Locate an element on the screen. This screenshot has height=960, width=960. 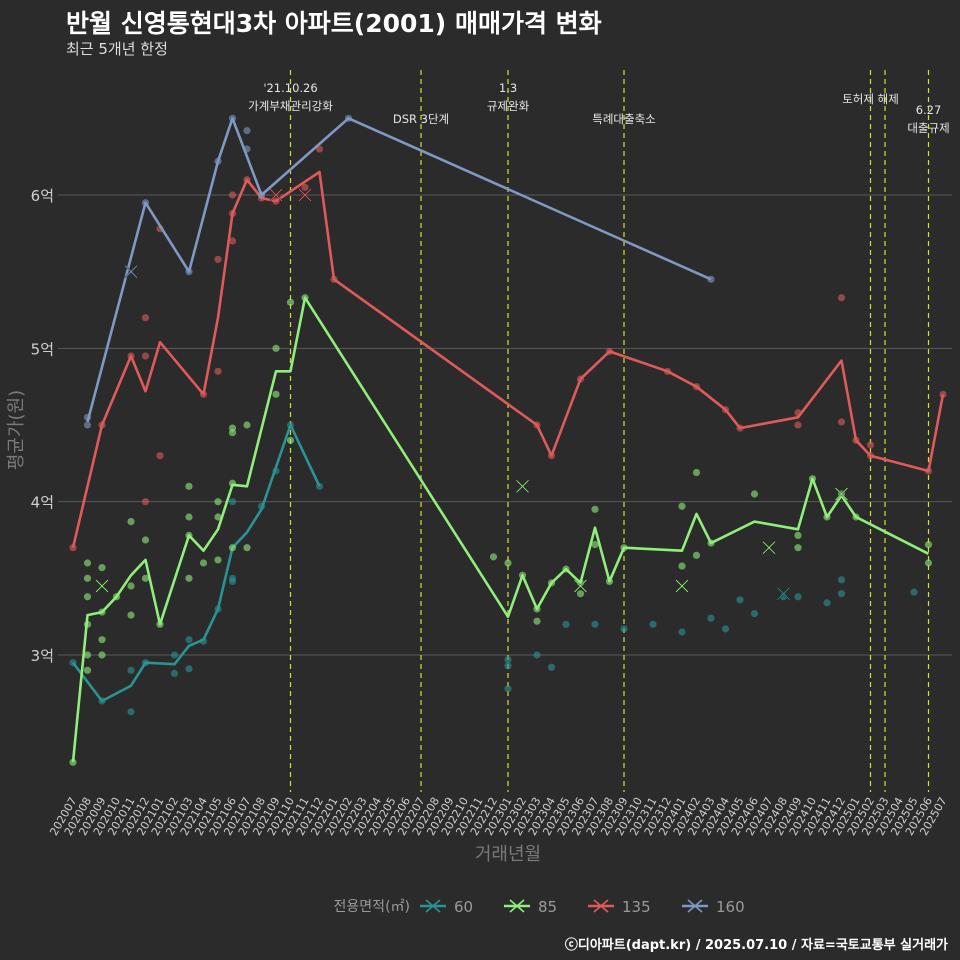
legend-item-60: 60 is located at coordinates (446, 907).